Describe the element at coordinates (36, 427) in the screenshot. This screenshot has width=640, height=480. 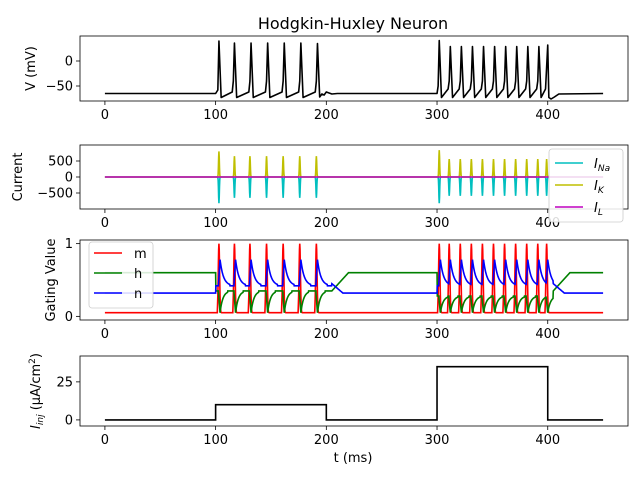
I see `y-axis-label-part: I` at that location.